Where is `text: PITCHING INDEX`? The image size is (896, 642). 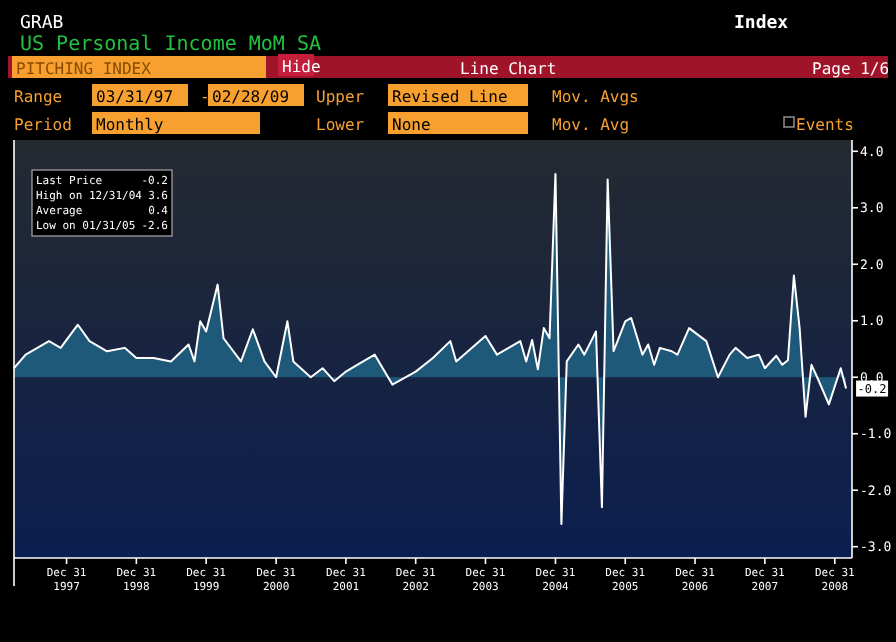
text: PITCHING INDEX is located at coordinates (84, 69).